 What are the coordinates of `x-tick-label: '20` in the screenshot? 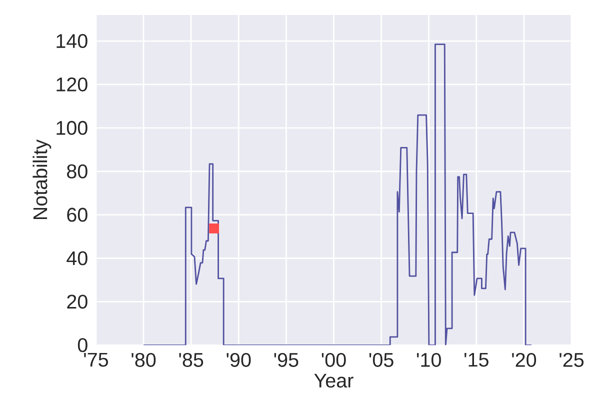 It's located at (524, 359).